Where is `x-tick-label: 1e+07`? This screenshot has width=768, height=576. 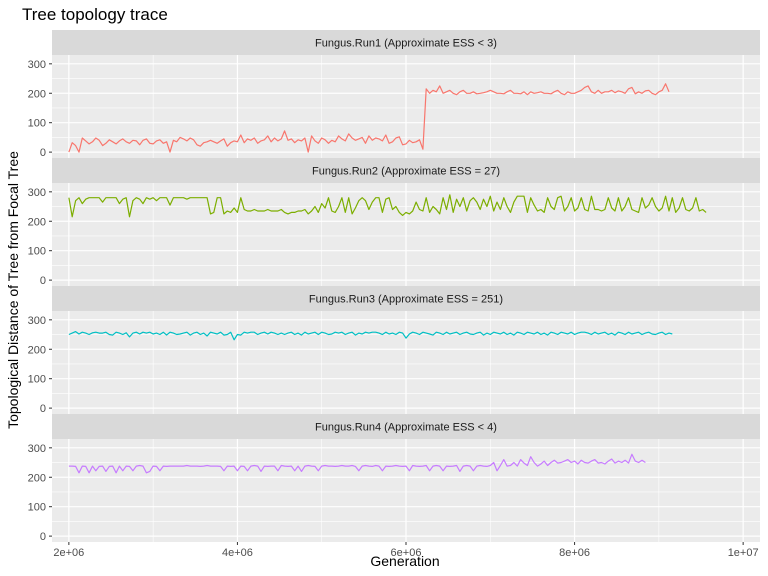 x-tick-label: 1e+07 is located at coordinates (743, 553).